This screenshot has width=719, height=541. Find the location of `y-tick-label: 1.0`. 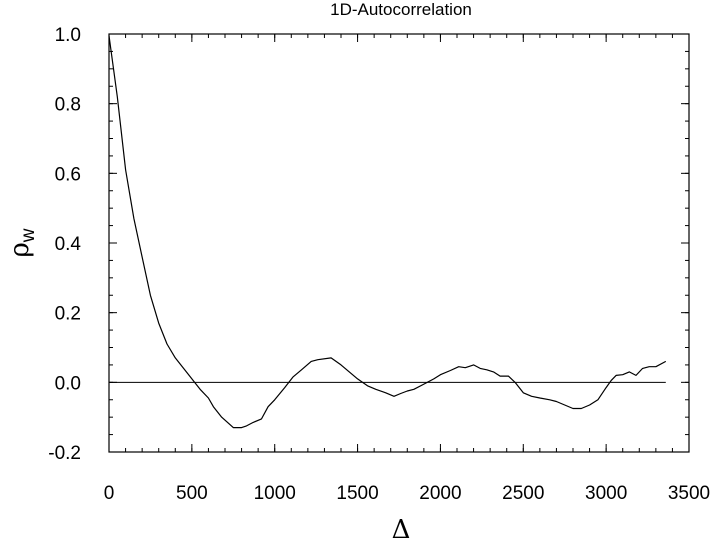

y-tick-label: 1.0 is located at coordinates (68, 35).